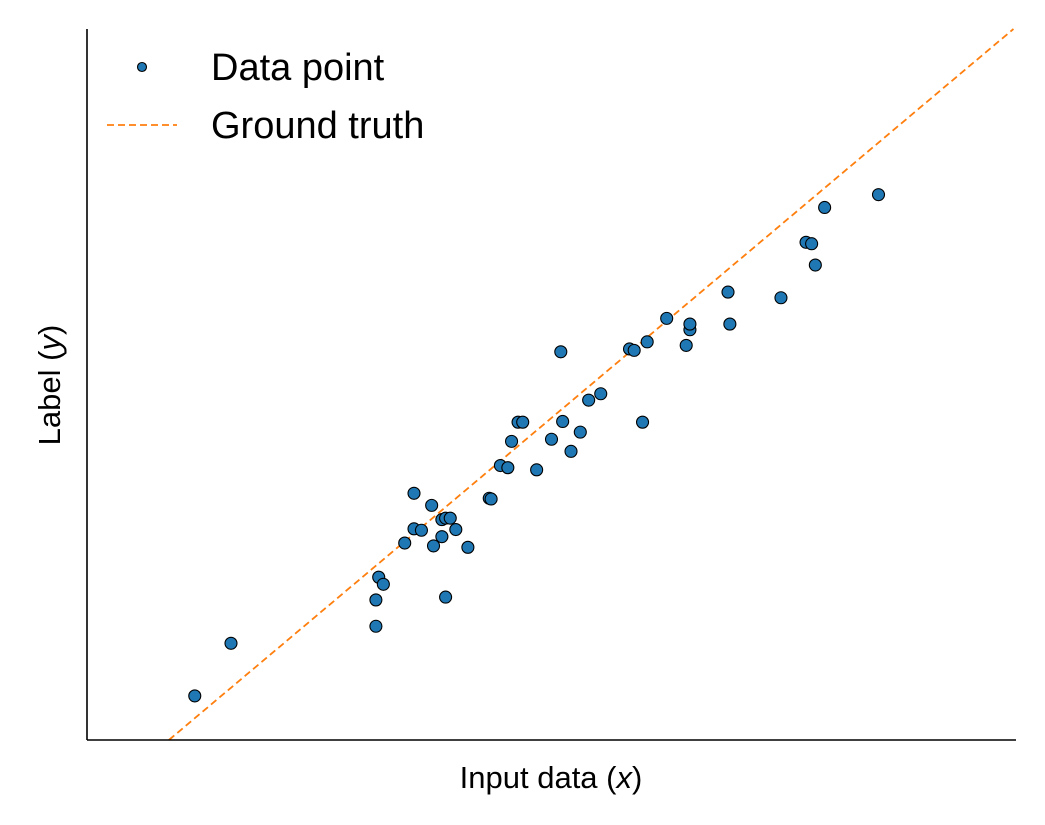  Describe the element at coordinates (265, 97) in the screenshot. I see `legend: Data point Ground truth` at that location.